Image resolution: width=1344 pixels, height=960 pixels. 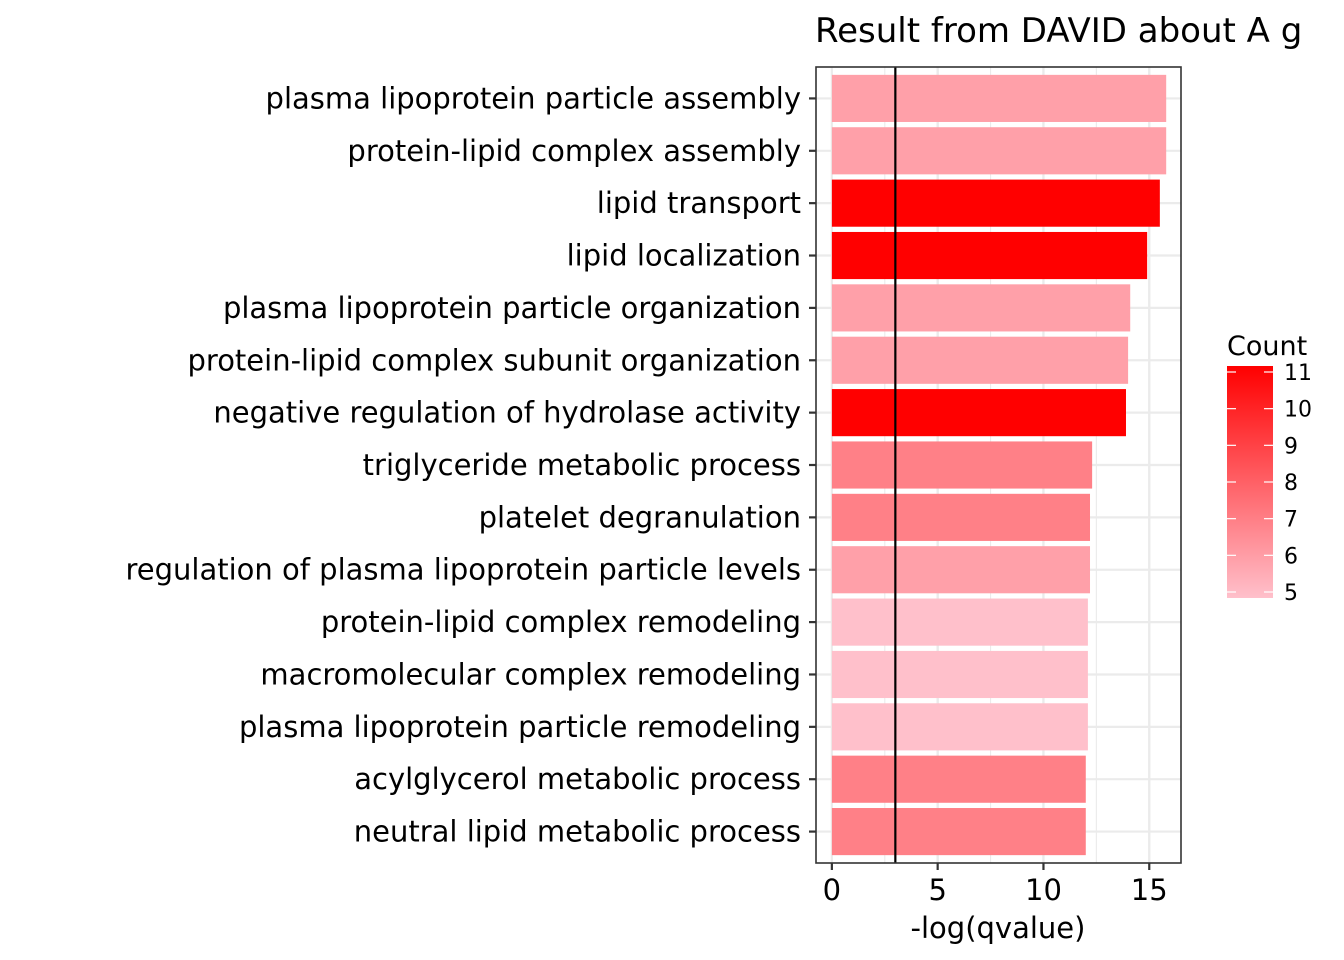 What do you see at coordinates (561, 622) in the screenshot?
I see `y-tick-label: protein-lipid complex remodeling` at bounding box center [561, 622].